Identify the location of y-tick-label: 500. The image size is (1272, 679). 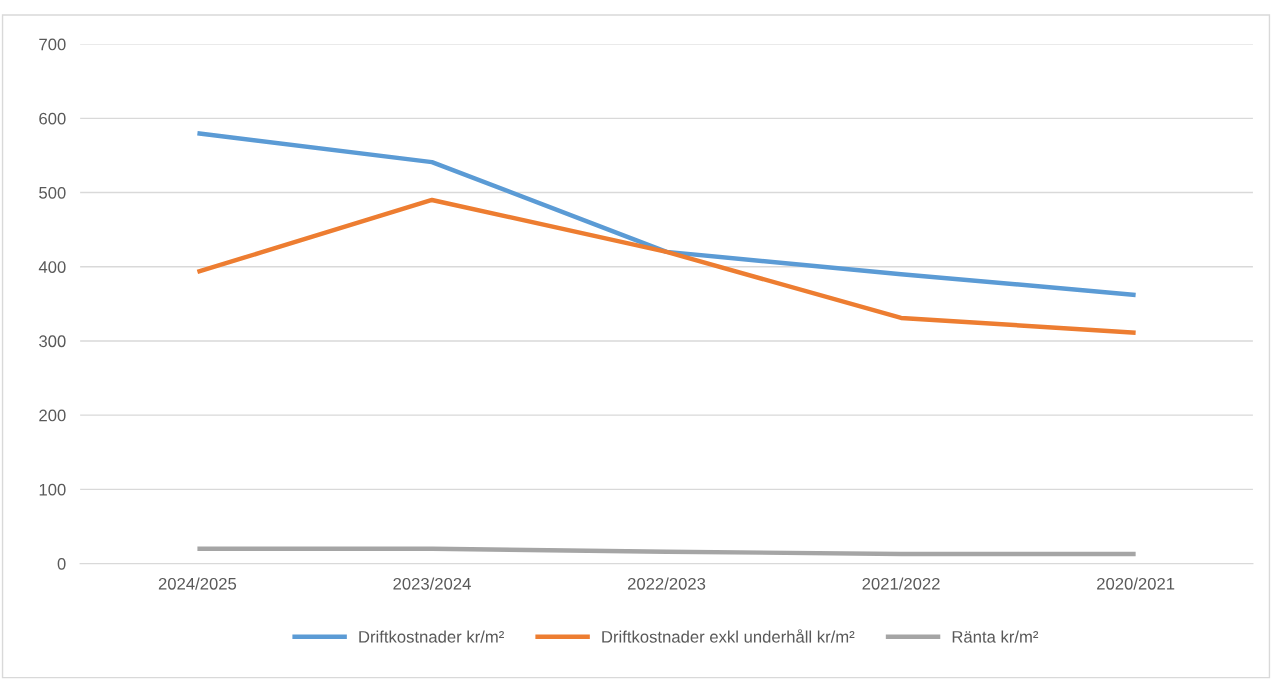
(52, 192).